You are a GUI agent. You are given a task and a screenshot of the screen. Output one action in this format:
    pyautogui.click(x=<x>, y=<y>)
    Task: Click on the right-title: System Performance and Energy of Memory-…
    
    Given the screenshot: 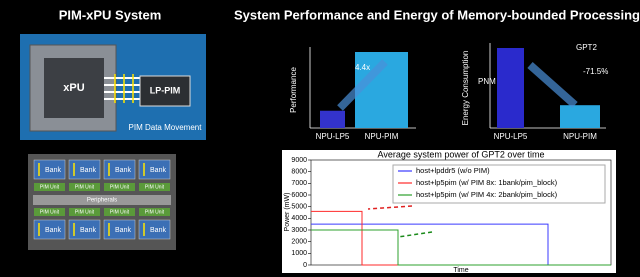 What is the action you would take?
    pyautogui.click(x=437, y=14)
    